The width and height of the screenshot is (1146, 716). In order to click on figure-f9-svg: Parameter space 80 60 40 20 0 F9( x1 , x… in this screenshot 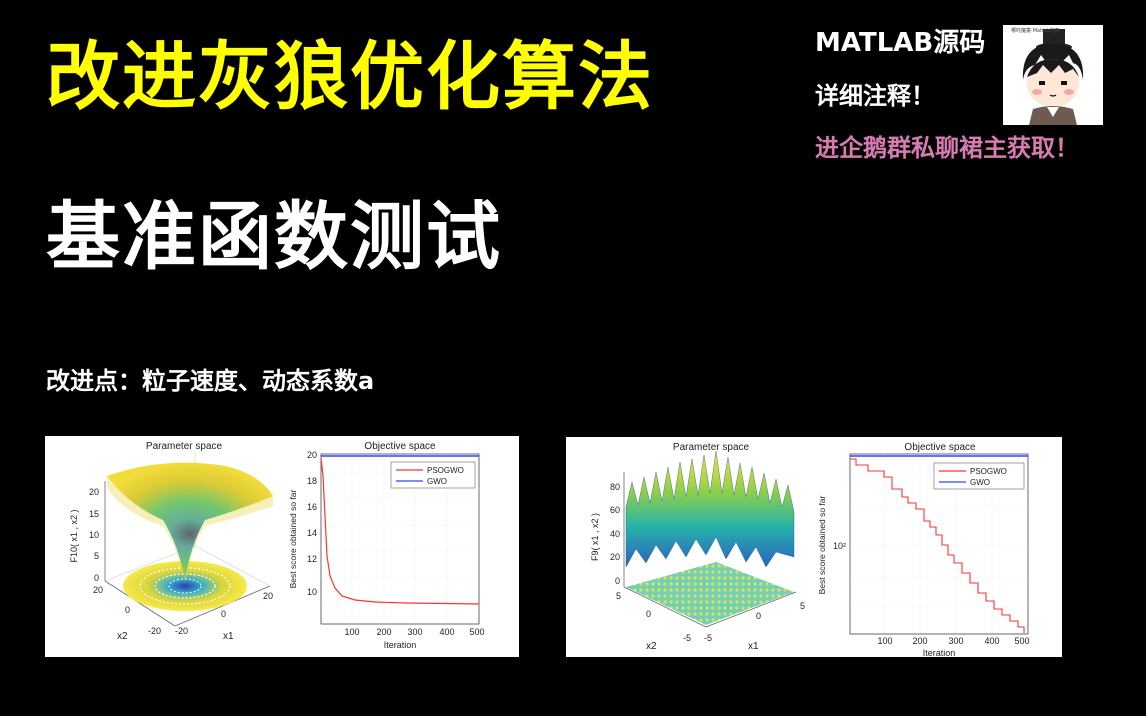, I will do `click(810, 549)`.